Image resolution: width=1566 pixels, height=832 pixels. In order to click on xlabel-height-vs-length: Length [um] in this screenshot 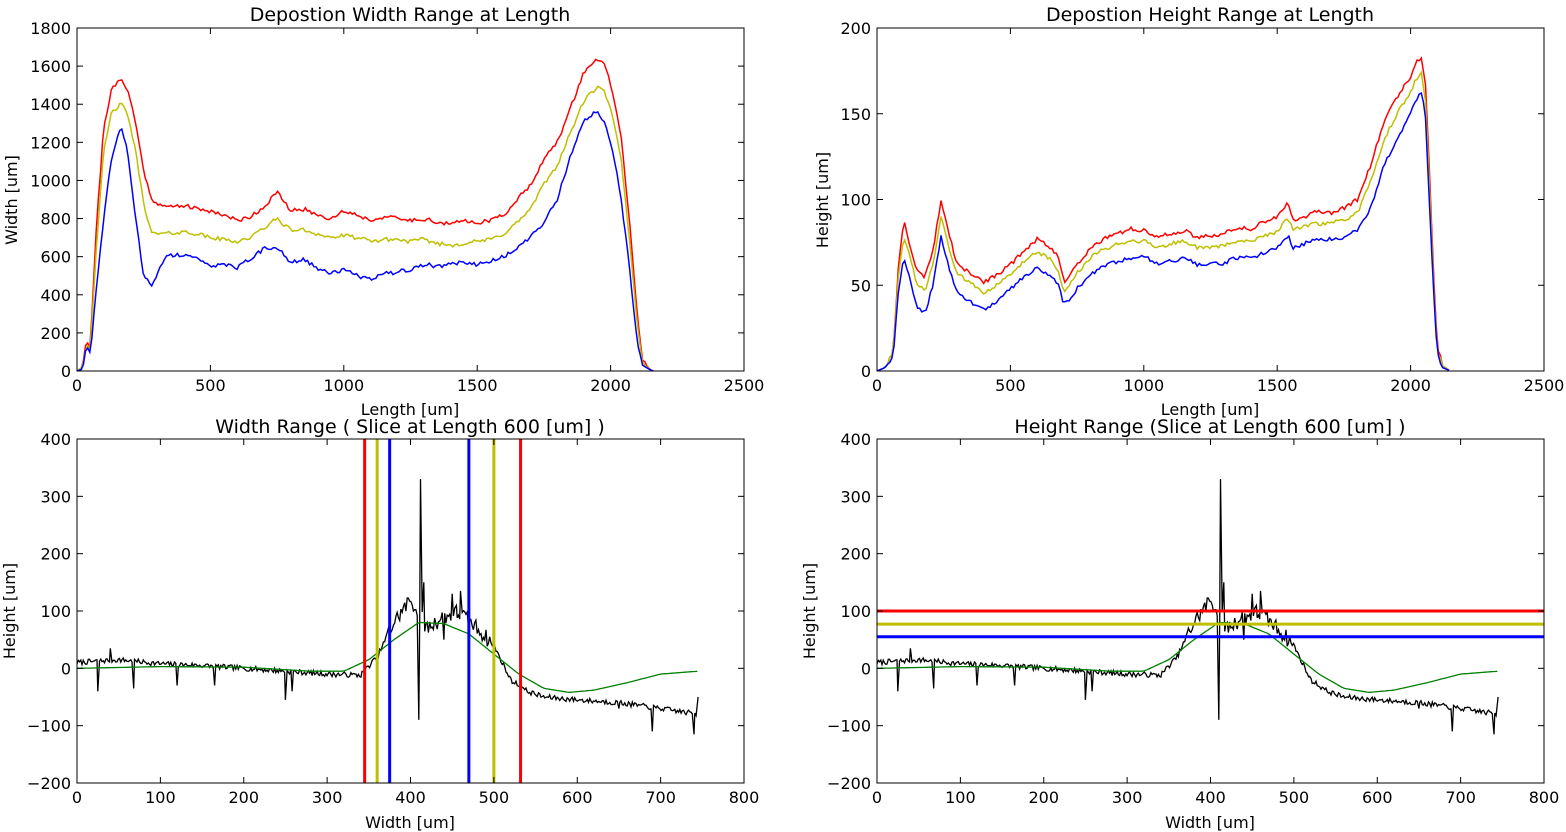, I will do `click(1210, 409)`.